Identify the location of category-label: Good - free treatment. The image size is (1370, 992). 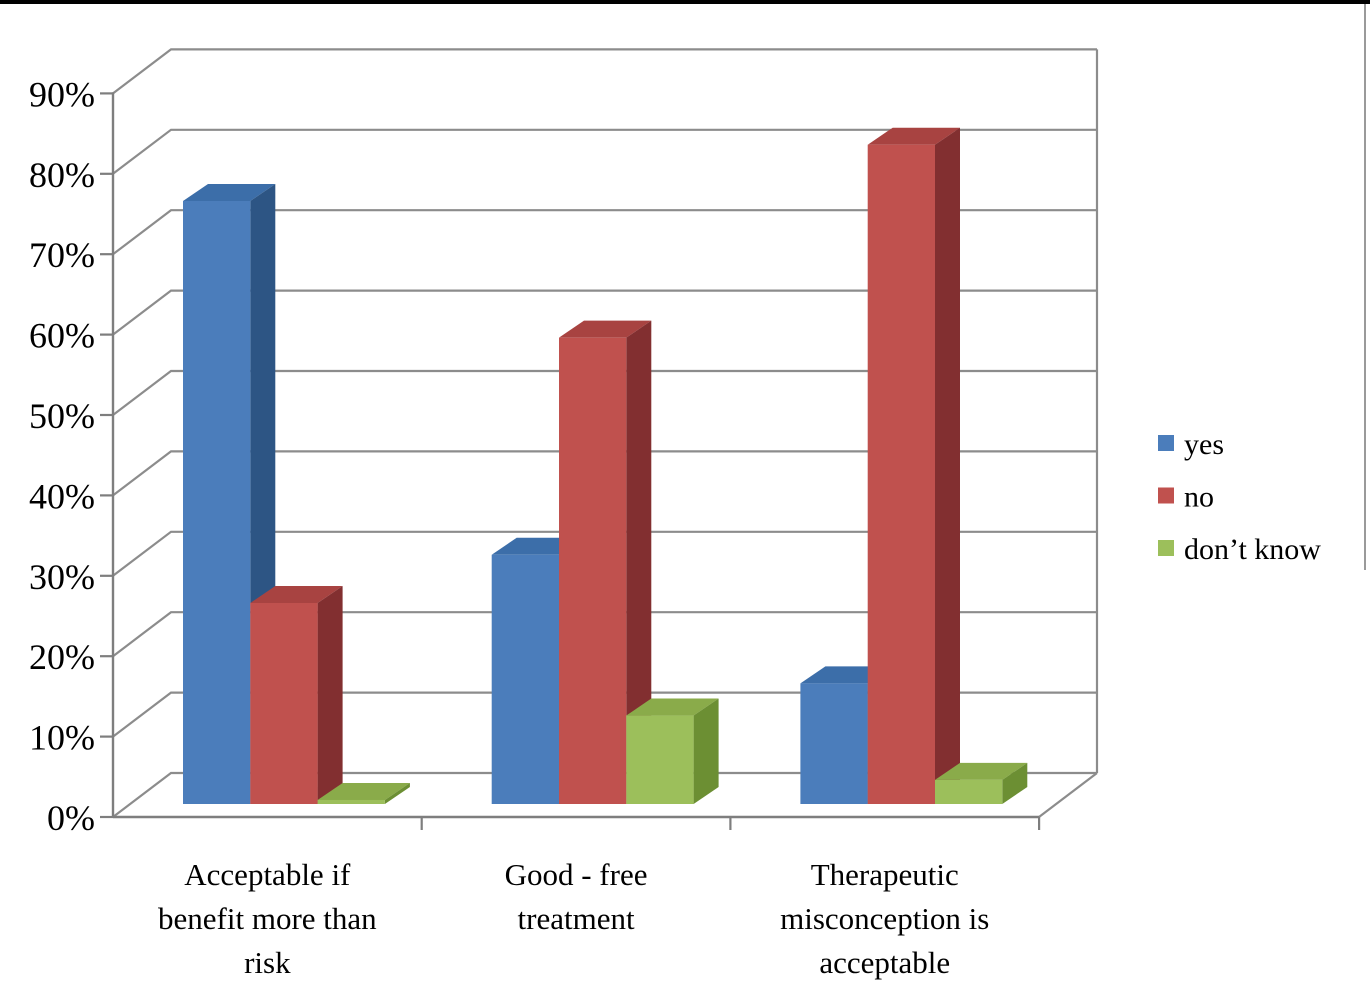
(576, 896).